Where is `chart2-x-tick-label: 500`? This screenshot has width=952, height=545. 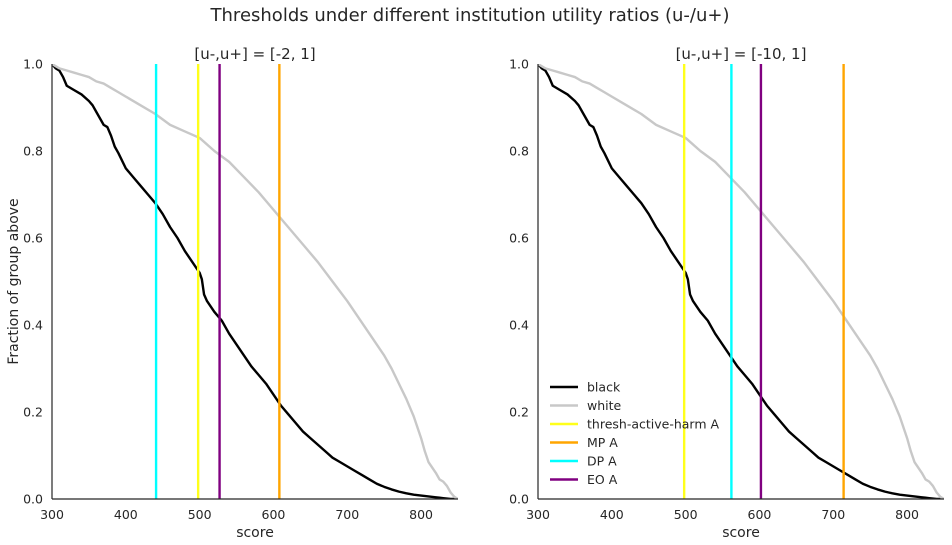 chart2-x-tick-label: 500 is located at coordinates (686, 514).